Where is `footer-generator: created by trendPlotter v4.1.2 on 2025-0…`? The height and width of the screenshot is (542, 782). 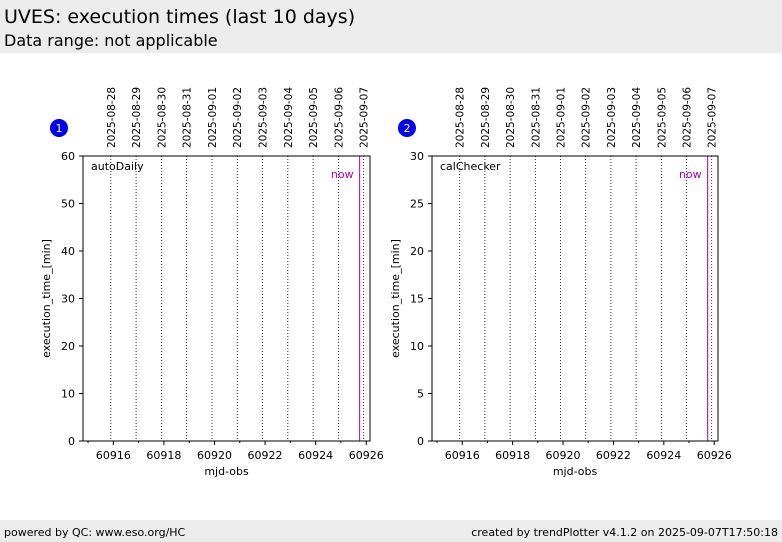
footer-generator: created by trendPlotter v4.1.2 on 2025-0… is located at coordinates (624, 532).